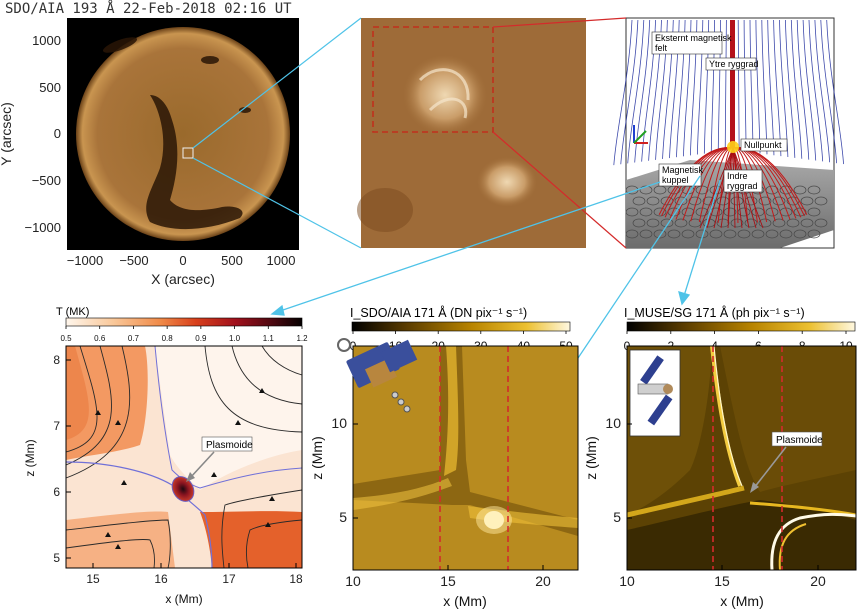  Describe the element at coordinates (42, 227) in the screenshot. I see `tick-label: −1000` at that location.